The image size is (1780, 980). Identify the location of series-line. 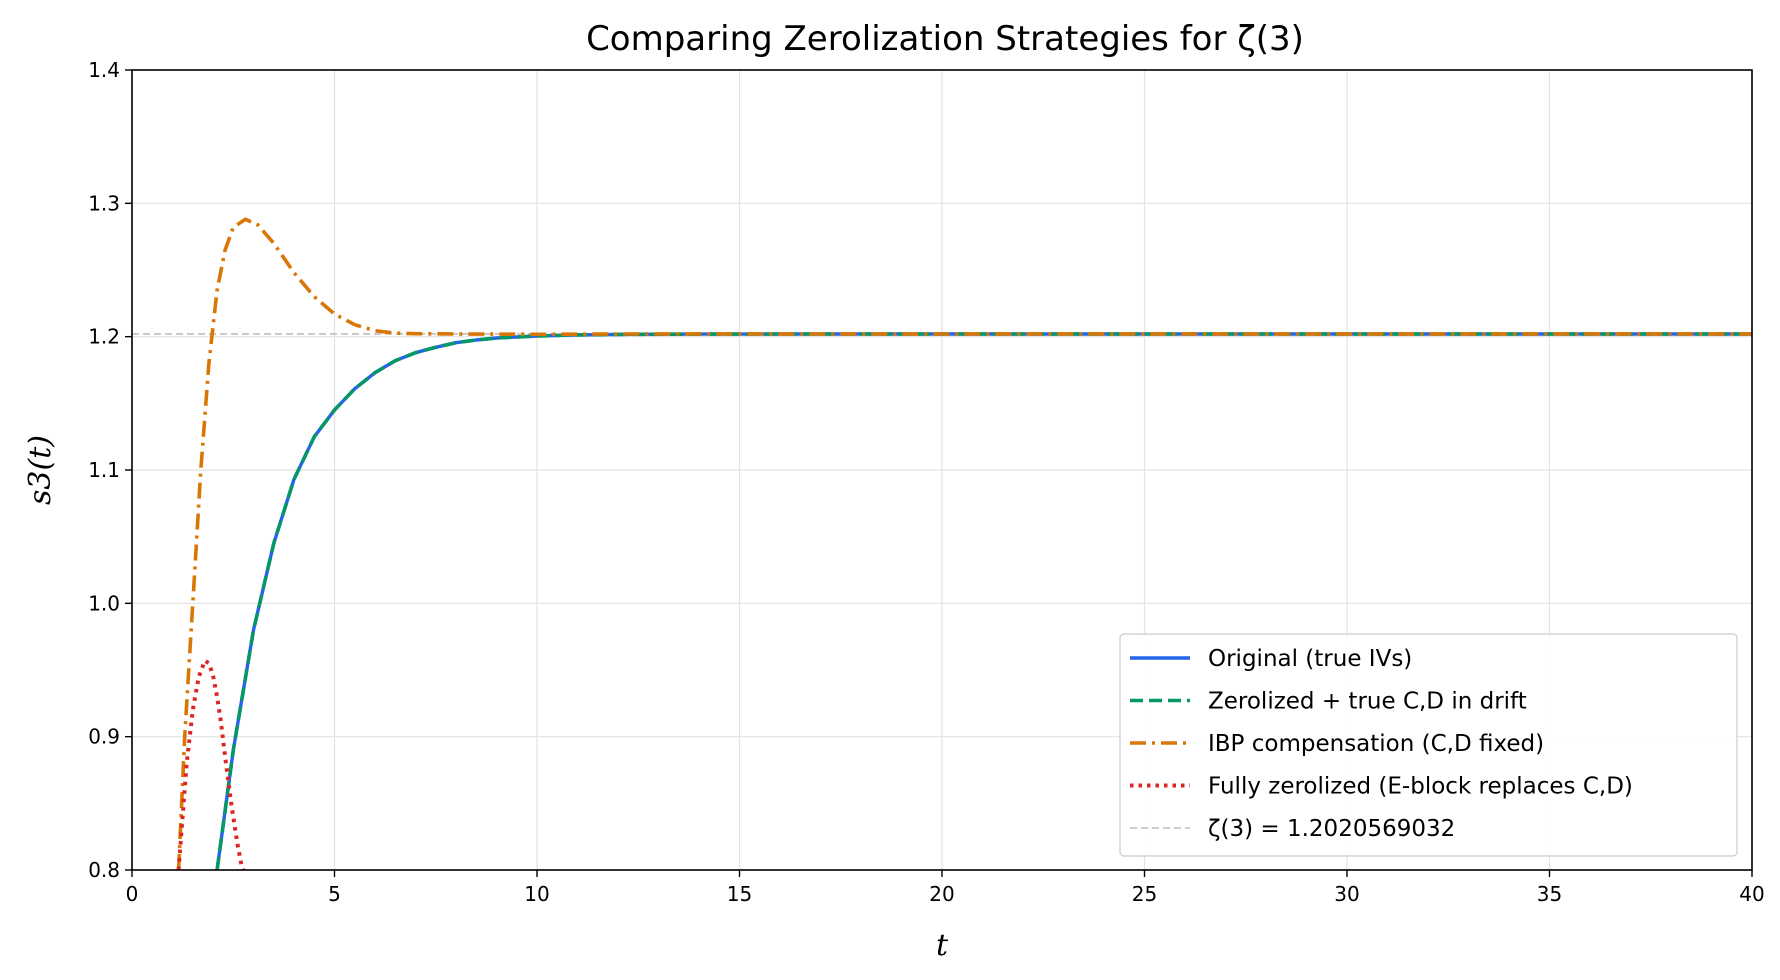
(211, 764).